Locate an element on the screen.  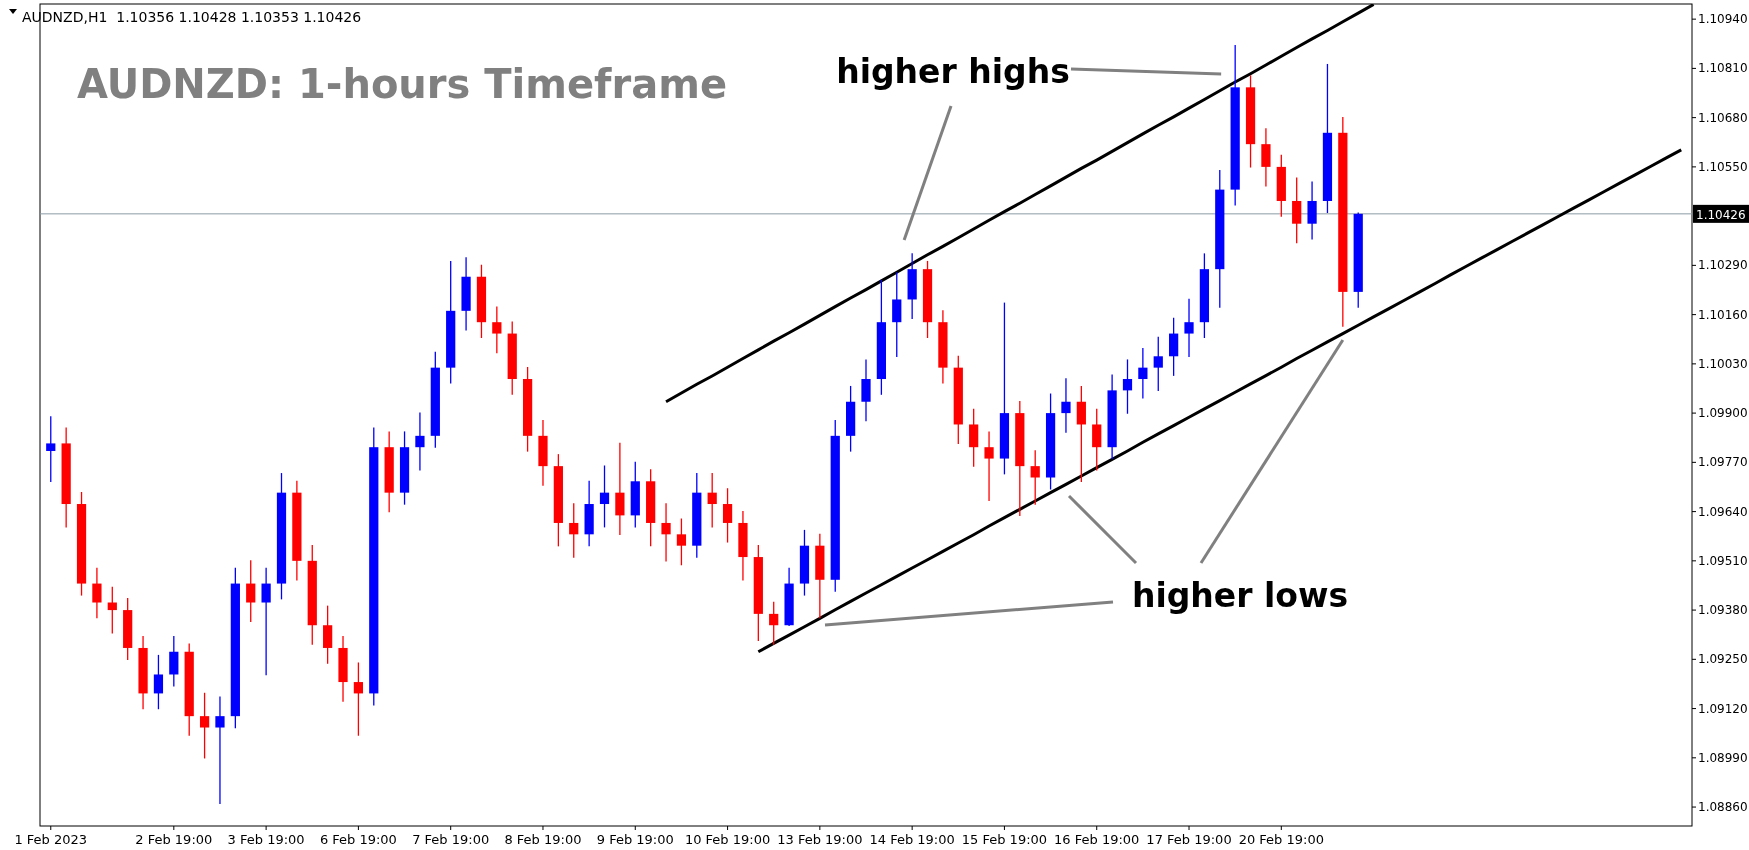
y-tick-label: 1.08860 is located at coordinates (1723, 807).